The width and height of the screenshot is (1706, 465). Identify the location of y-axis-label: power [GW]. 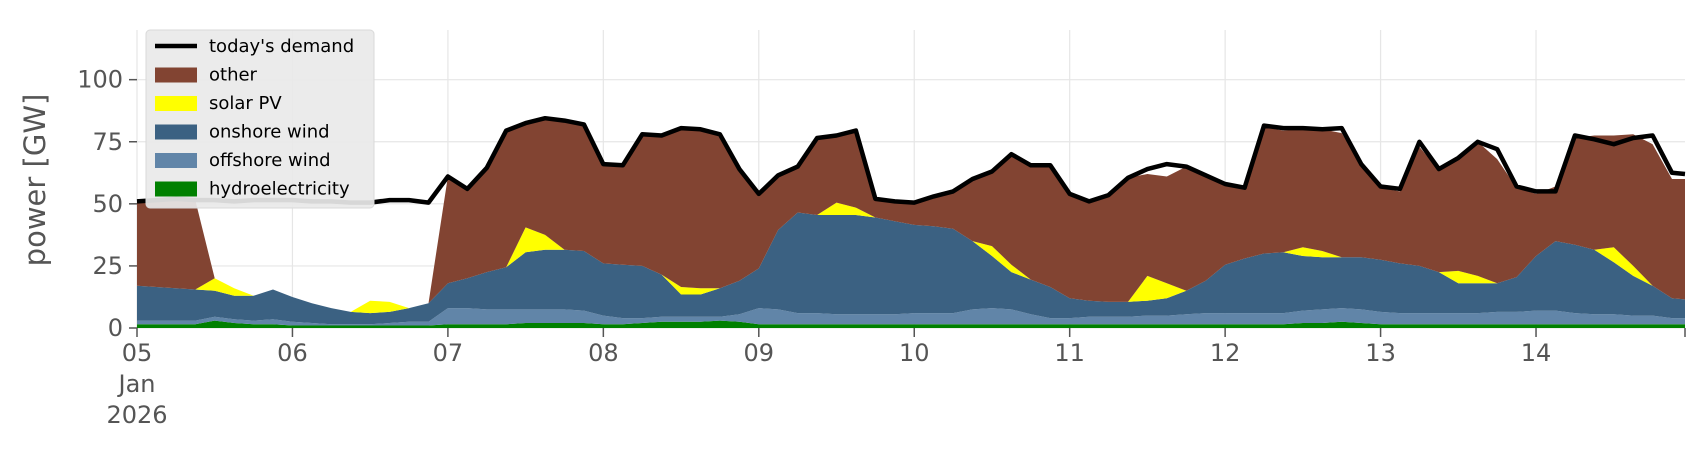
(35, 180).